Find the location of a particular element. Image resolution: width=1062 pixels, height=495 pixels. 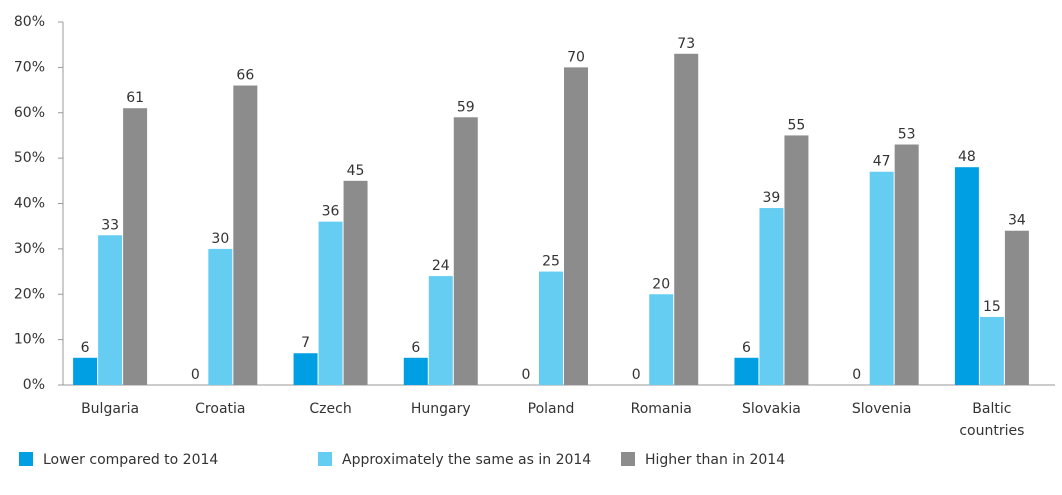

y-tick-label: 70% is located at coordinates (29, 67).